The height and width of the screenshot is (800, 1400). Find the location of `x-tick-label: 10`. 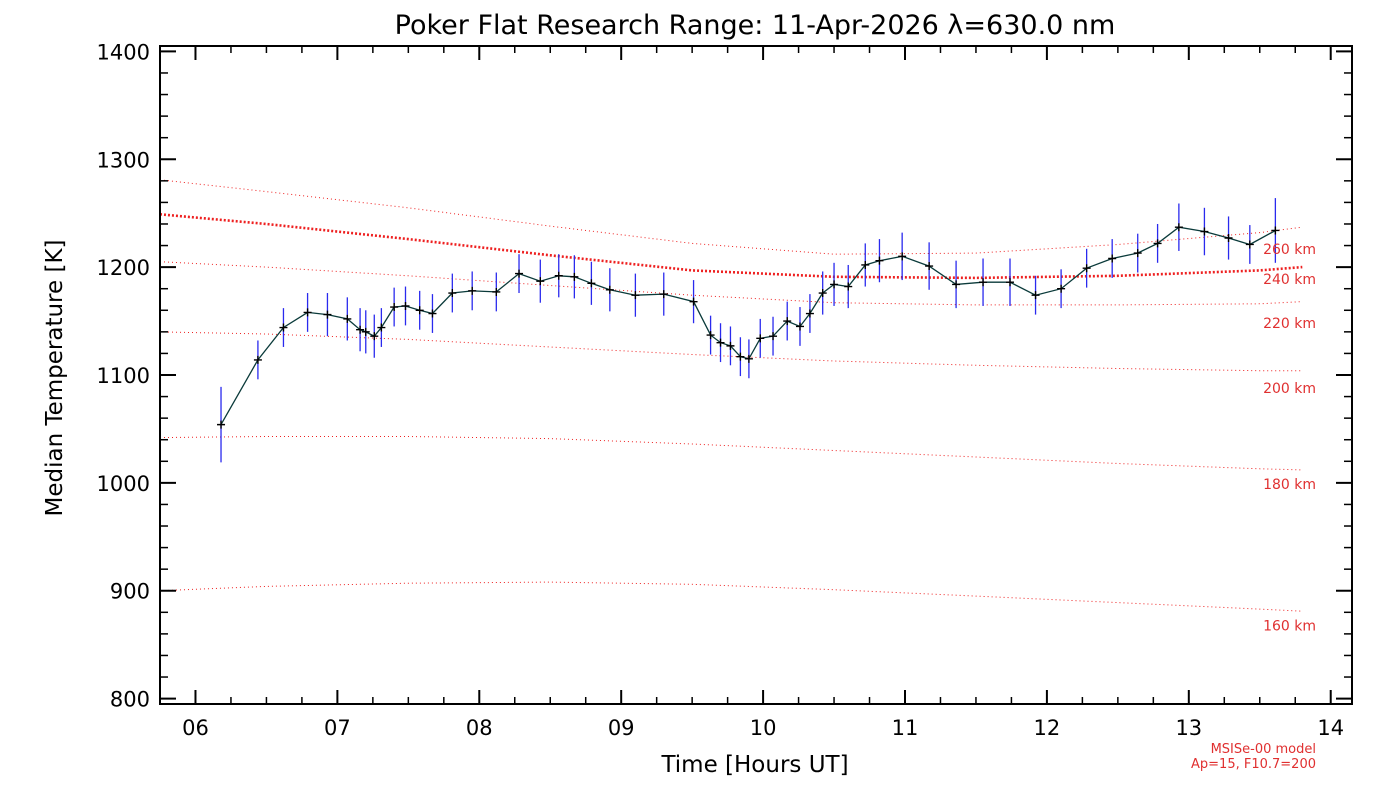

x-tick-label: 10 is located at coordinates (763, 728).